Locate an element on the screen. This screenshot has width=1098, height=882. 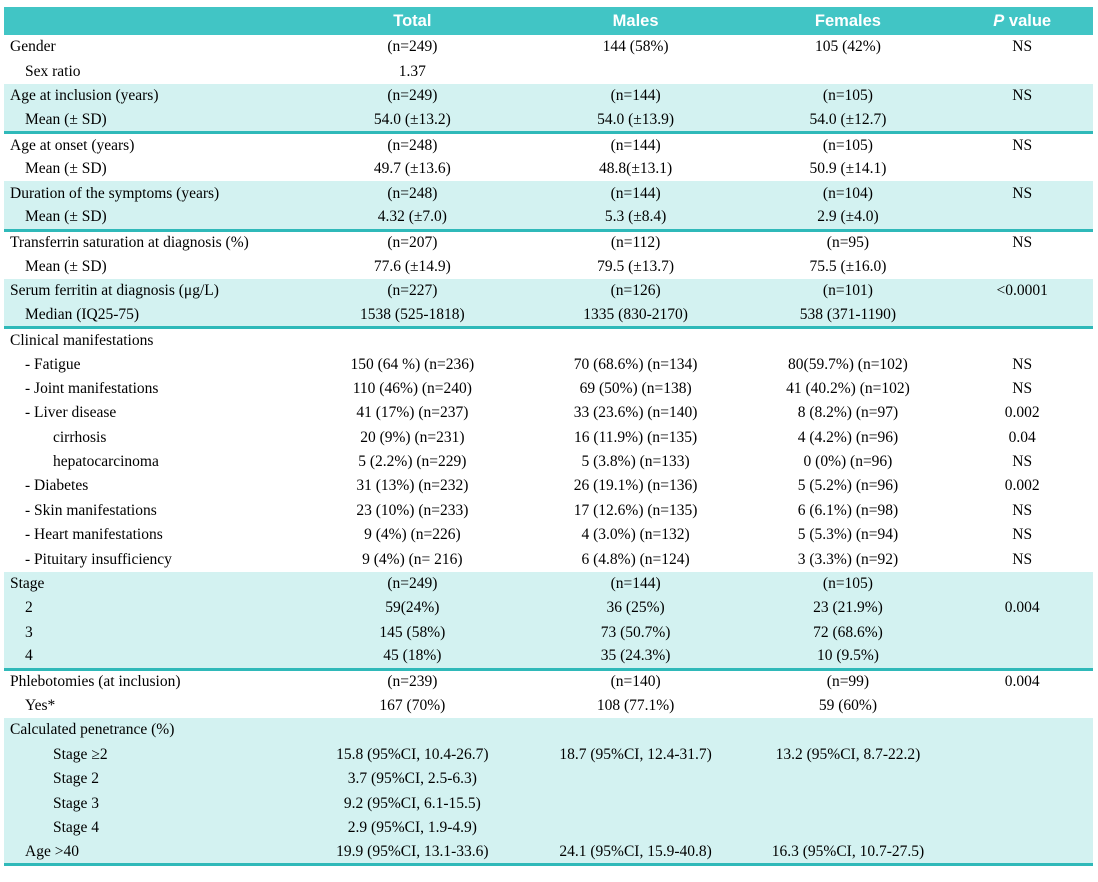
cell-females: 538 (371-1190) is located at coordinates (848, 314).